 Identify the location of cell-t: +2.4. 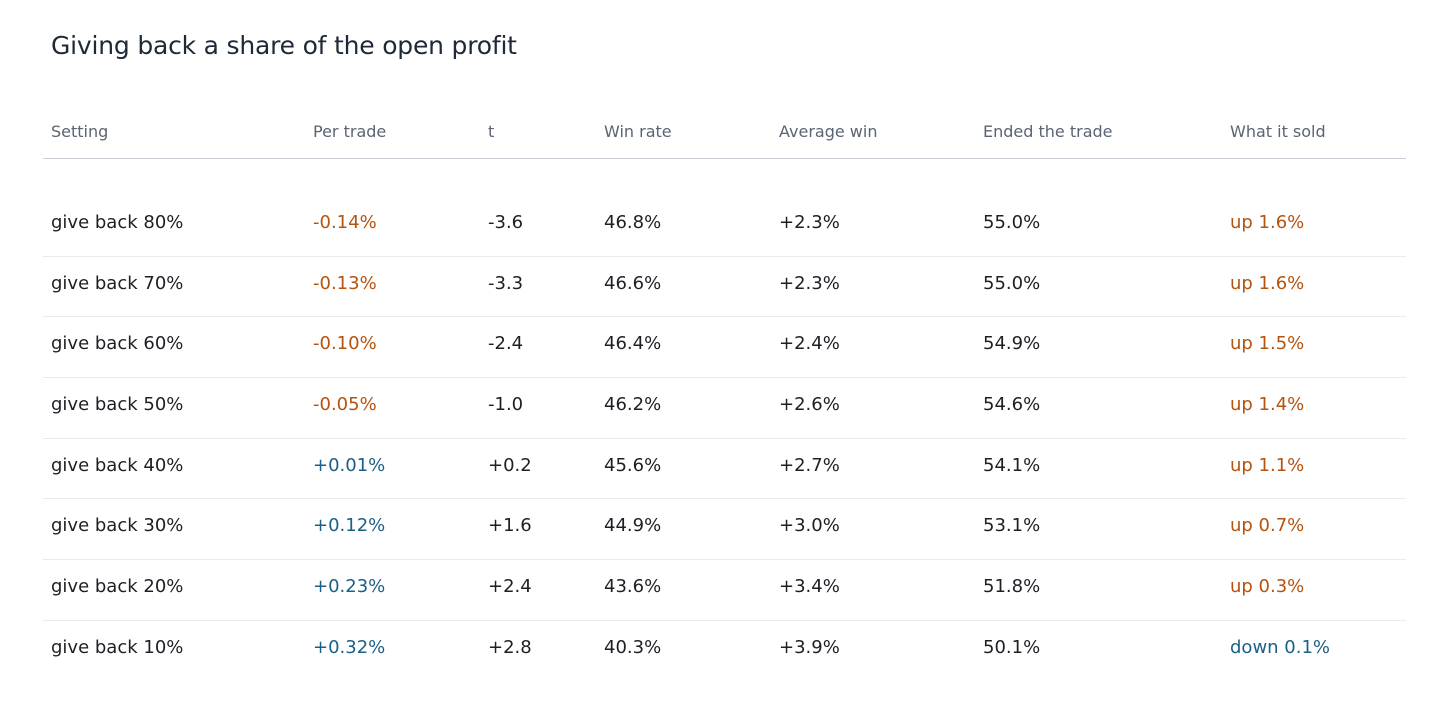
(510, 587).